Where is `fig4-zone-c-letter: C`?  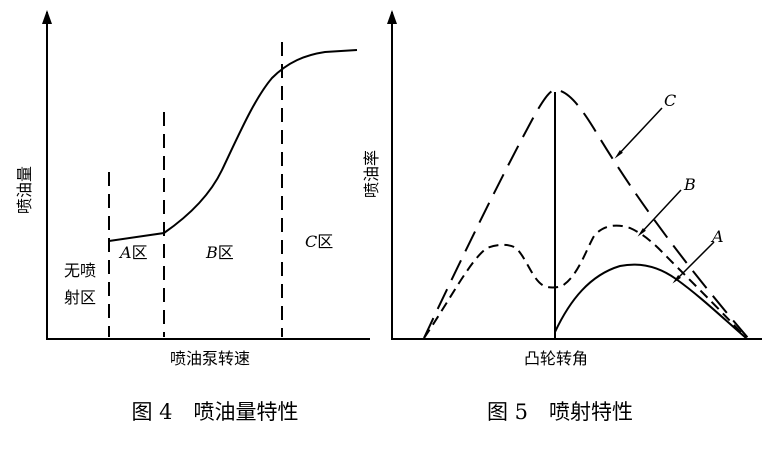 fig4-zone-c-letter: C is located at coordinates (311, 241).